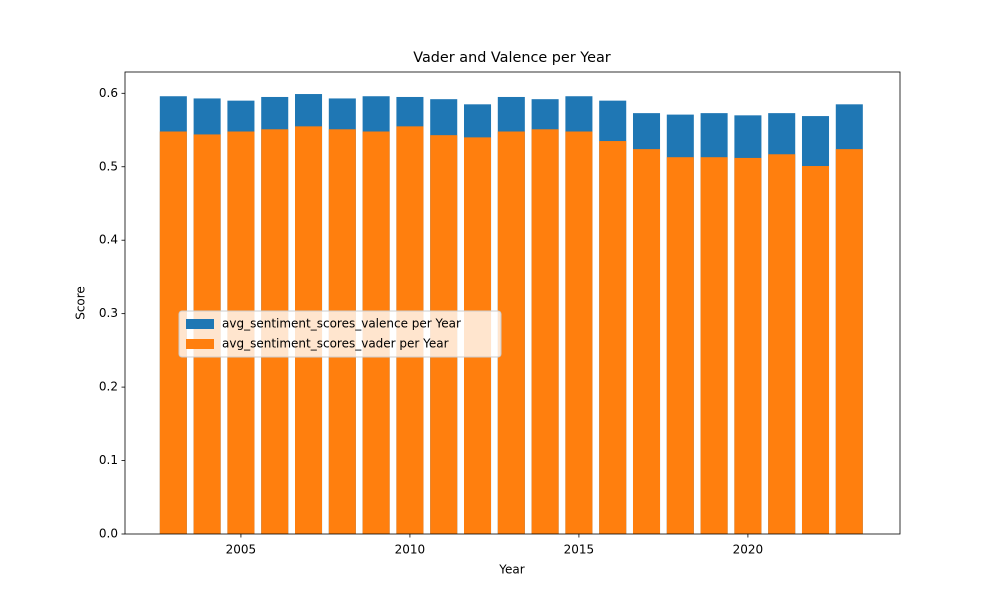 The height and width of the screenshot is (604, 1000). Describe the element at coordinates (108, 534) in the screenshot. I see `y-tick-label: 0.0` at that location.